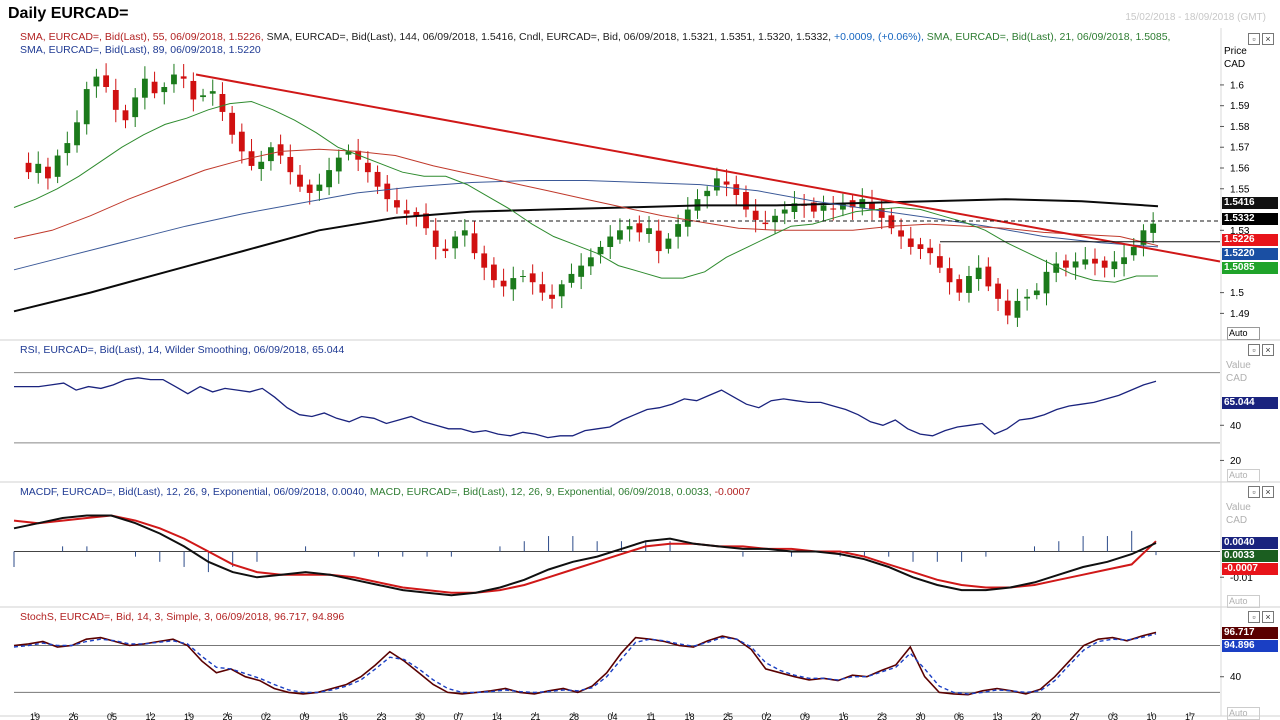 This screenshot has width=1280, height=720. I want to click on sma55-line, so click(586, 197).